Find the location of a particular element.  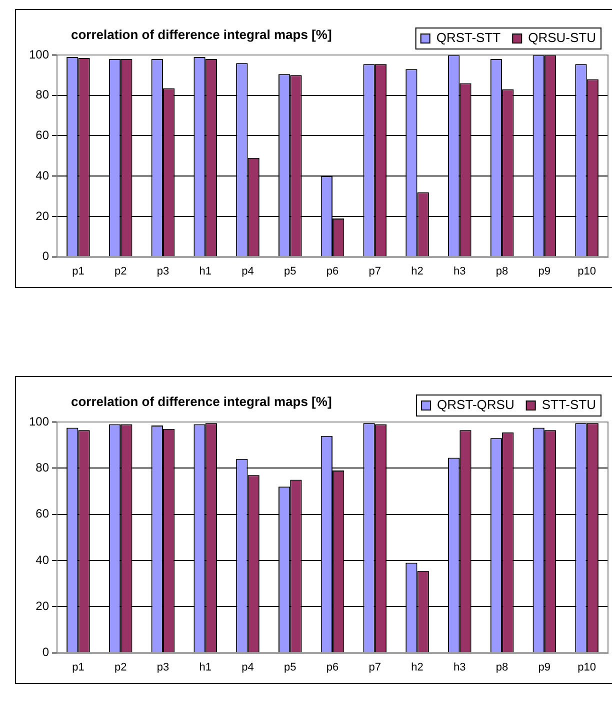

legend-label: QRST-STT is located at coordinates (468, 38).